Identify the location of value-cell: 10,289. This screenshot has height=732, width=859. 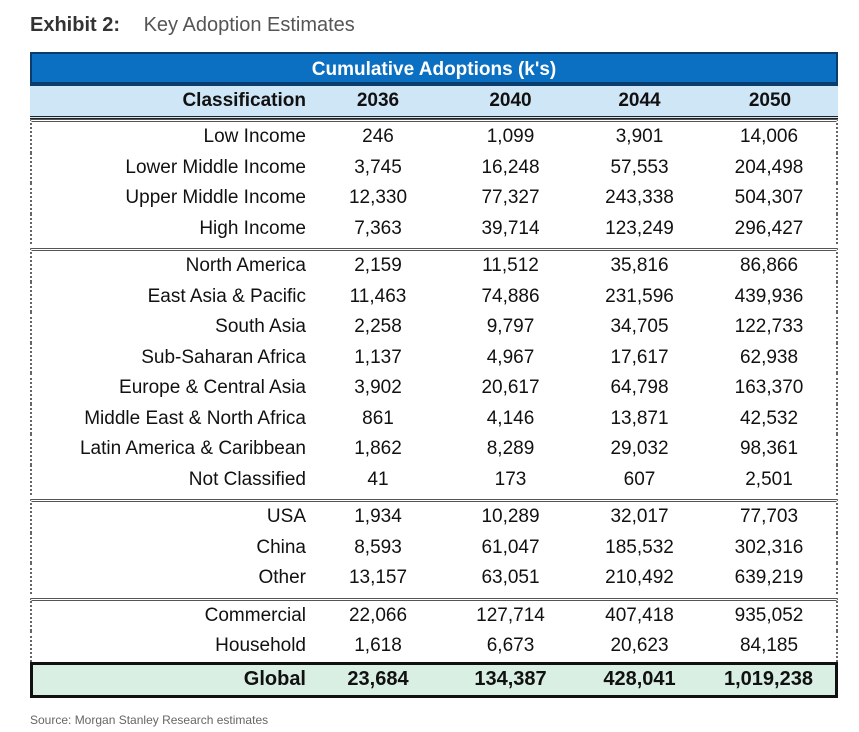
(510, 516).